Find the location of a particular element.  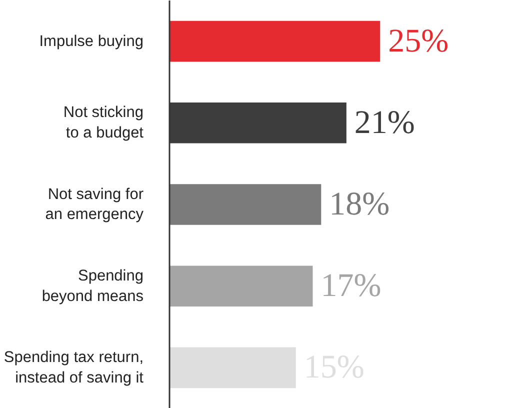

data-label: 25% is located at coordinates (418, 41).